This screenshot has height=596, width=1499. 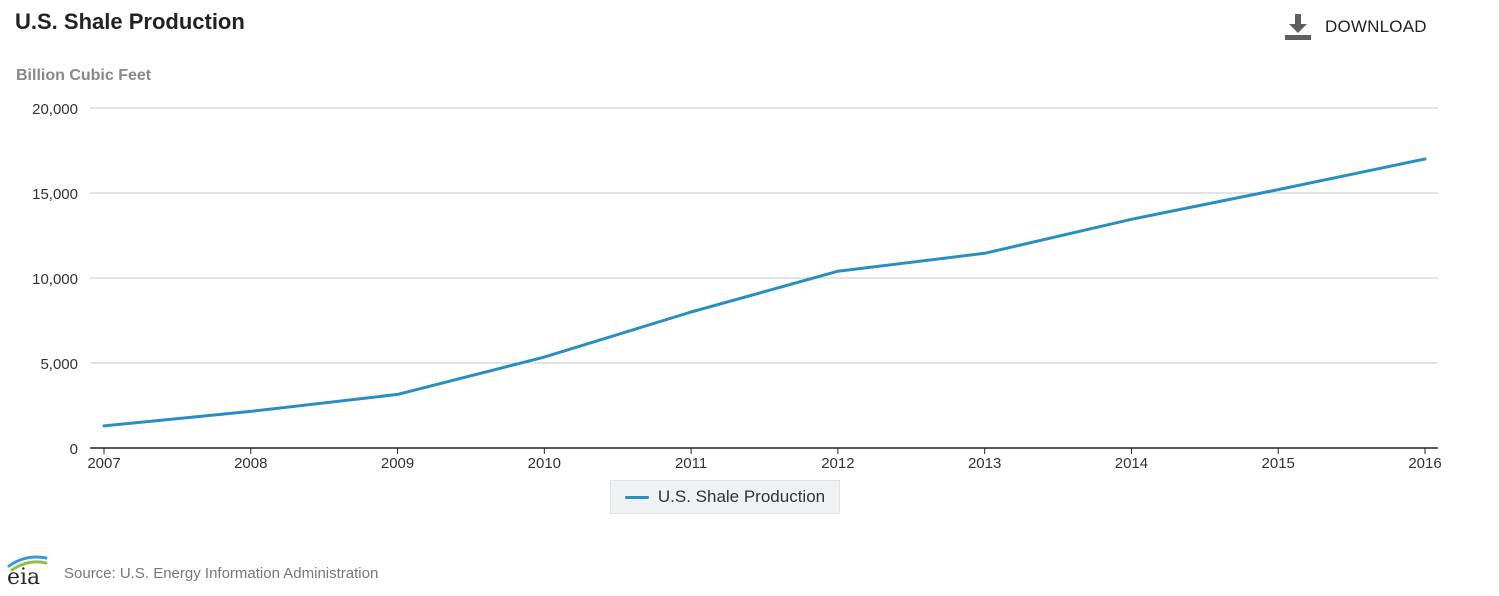 What do you see at coordinates (1376, 26) in the screenshot?
I see `download-label: DOWNLOAD` at bounding box center [1376, 26].